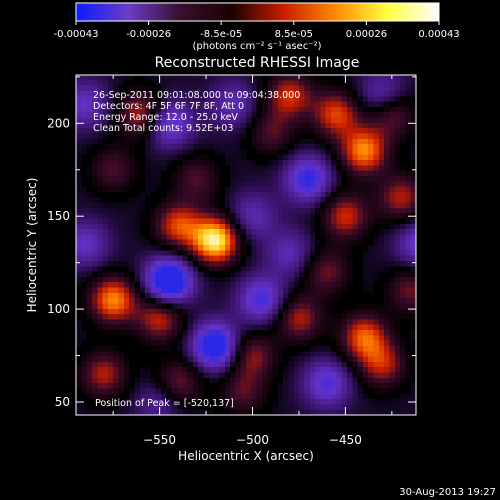  Describe the element at coordinates (148, 34) in the screenshot. I see `colorbar-tick-label: -0.00026` at that location.